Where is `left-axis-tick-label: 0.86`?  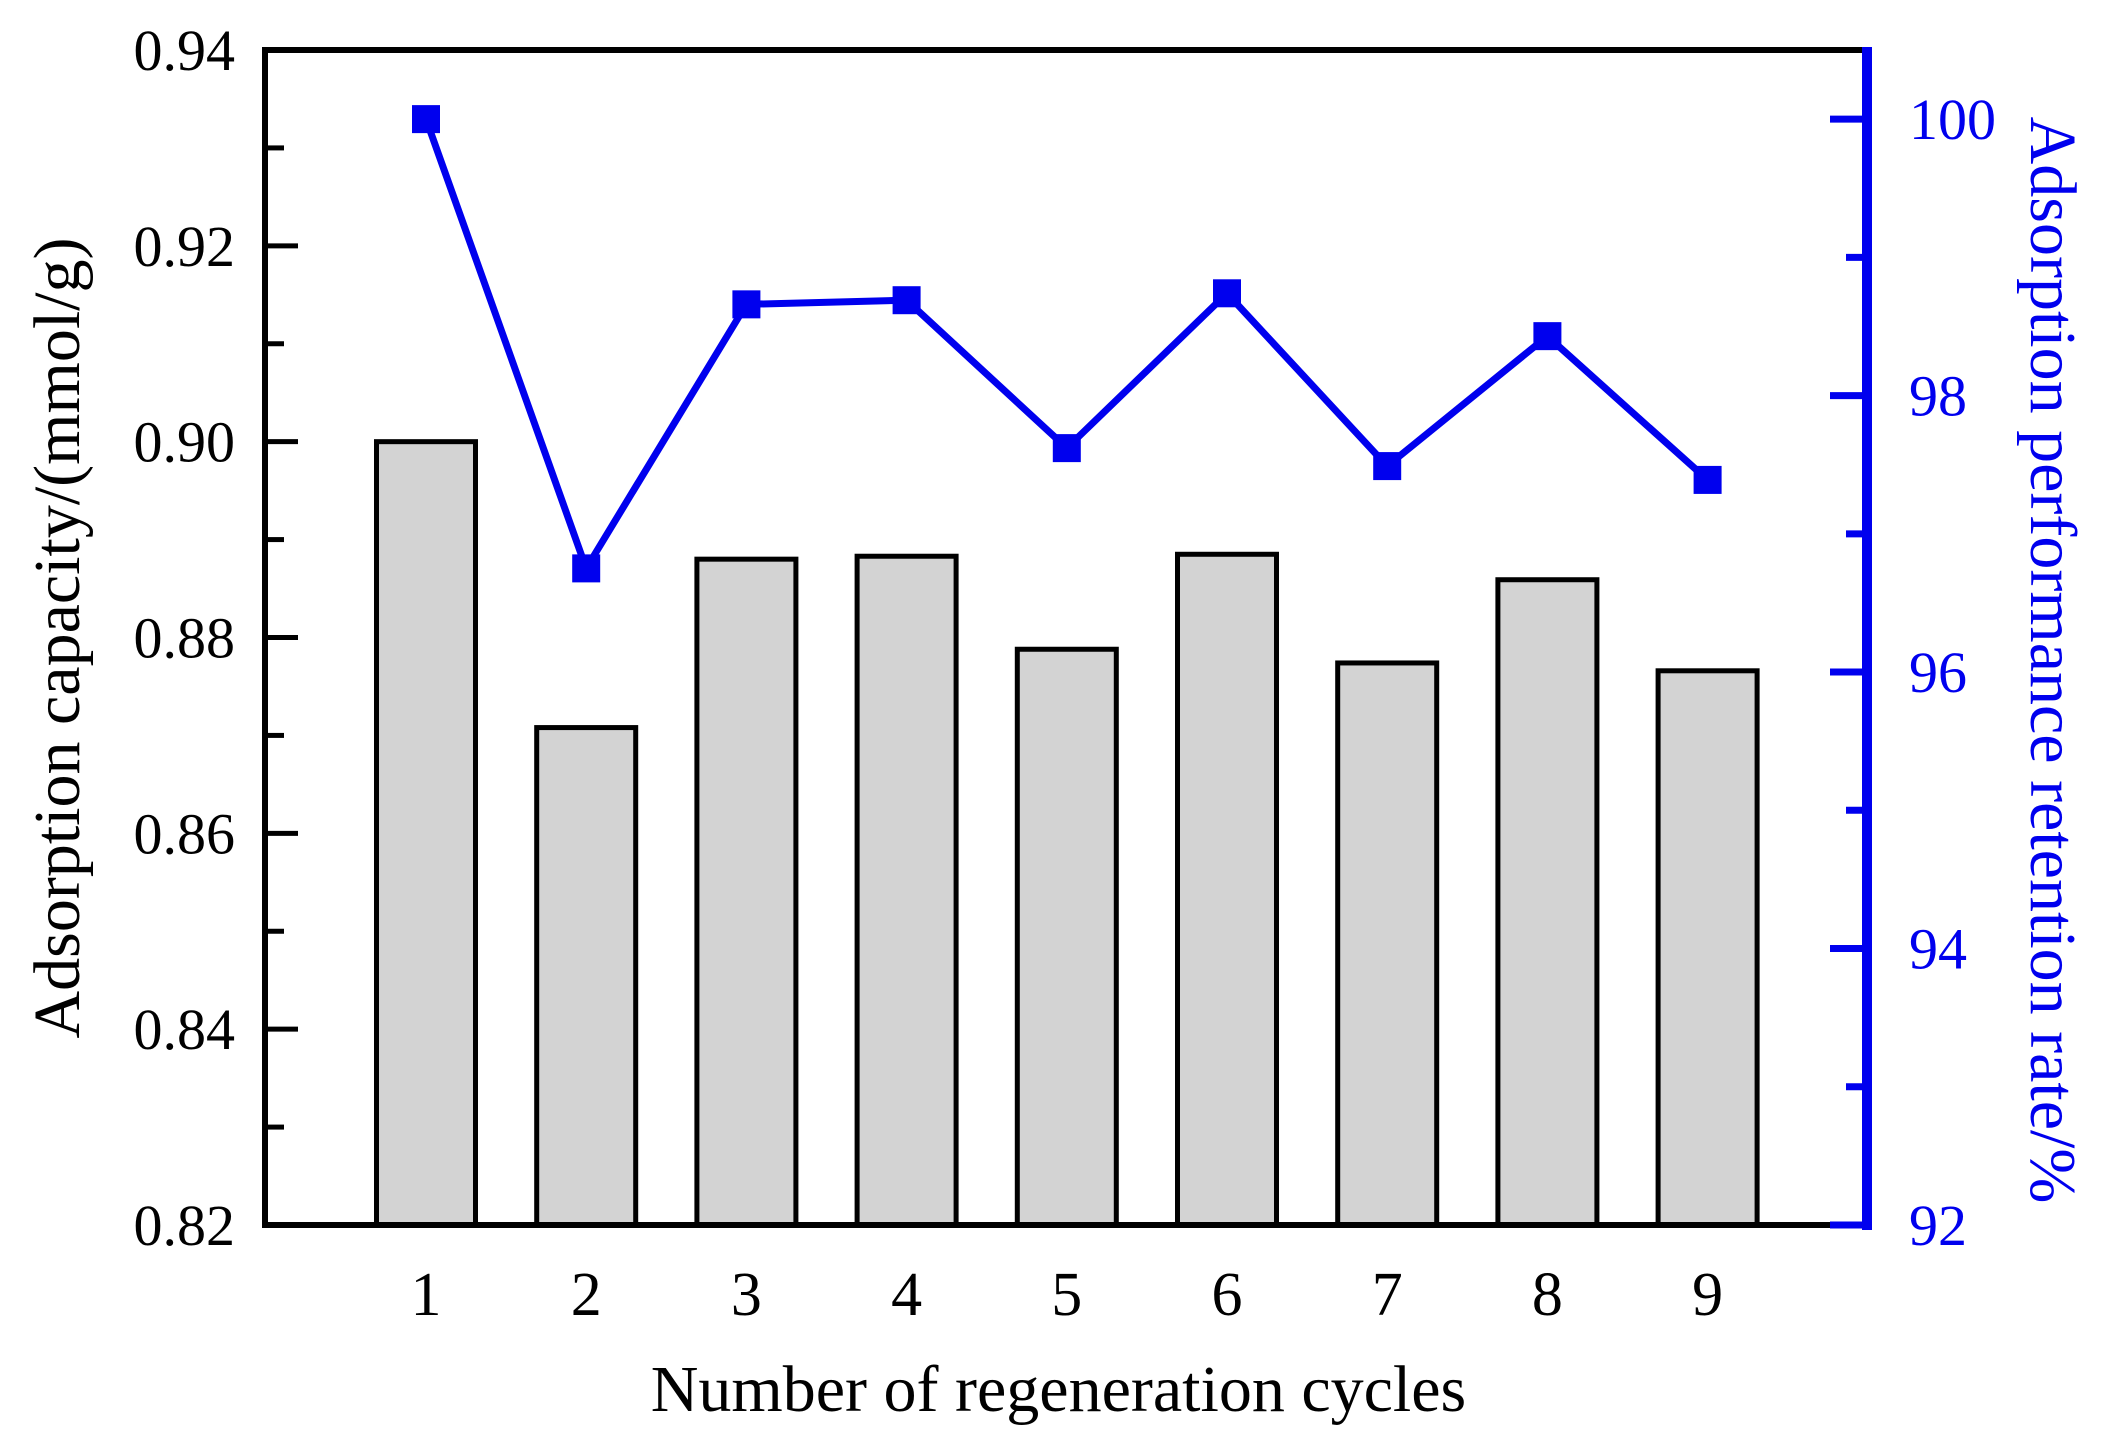 left-axis-tick-label: 0.86 is located at coordinates (185, 833).